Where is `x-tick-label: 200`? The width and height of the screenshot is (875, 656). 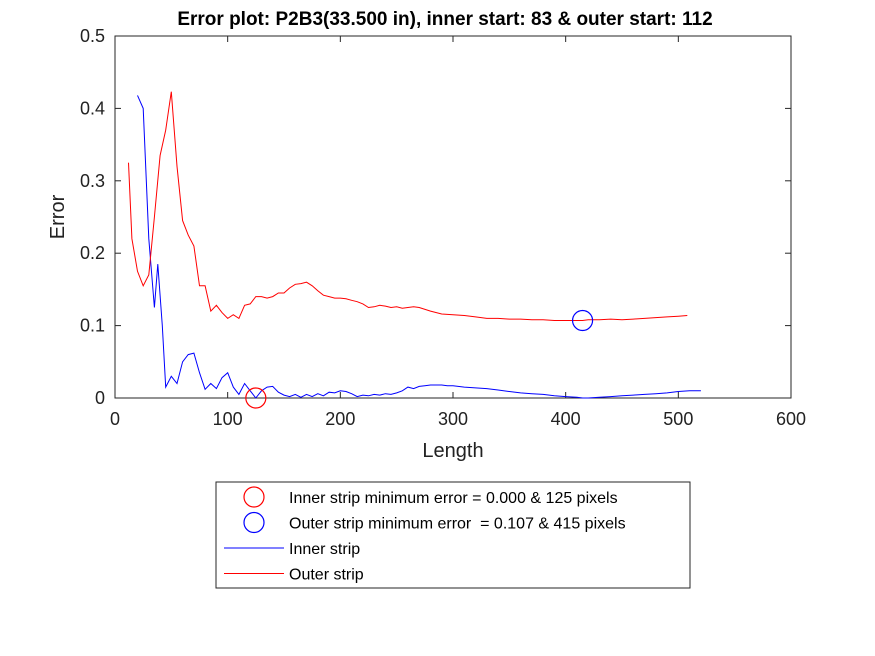 x-tick-label: 200 is located at coordinates (340, 419).